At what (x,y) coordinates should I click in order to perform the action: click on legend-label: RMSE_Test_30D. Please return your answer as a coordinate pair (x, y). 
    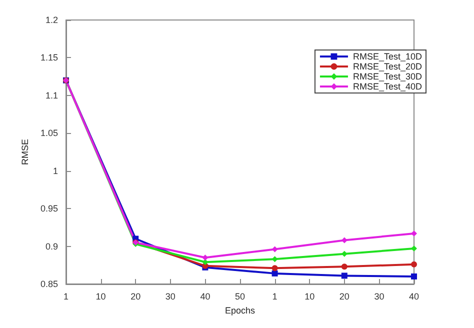
    Looking at the image, I should click on (387, 77).